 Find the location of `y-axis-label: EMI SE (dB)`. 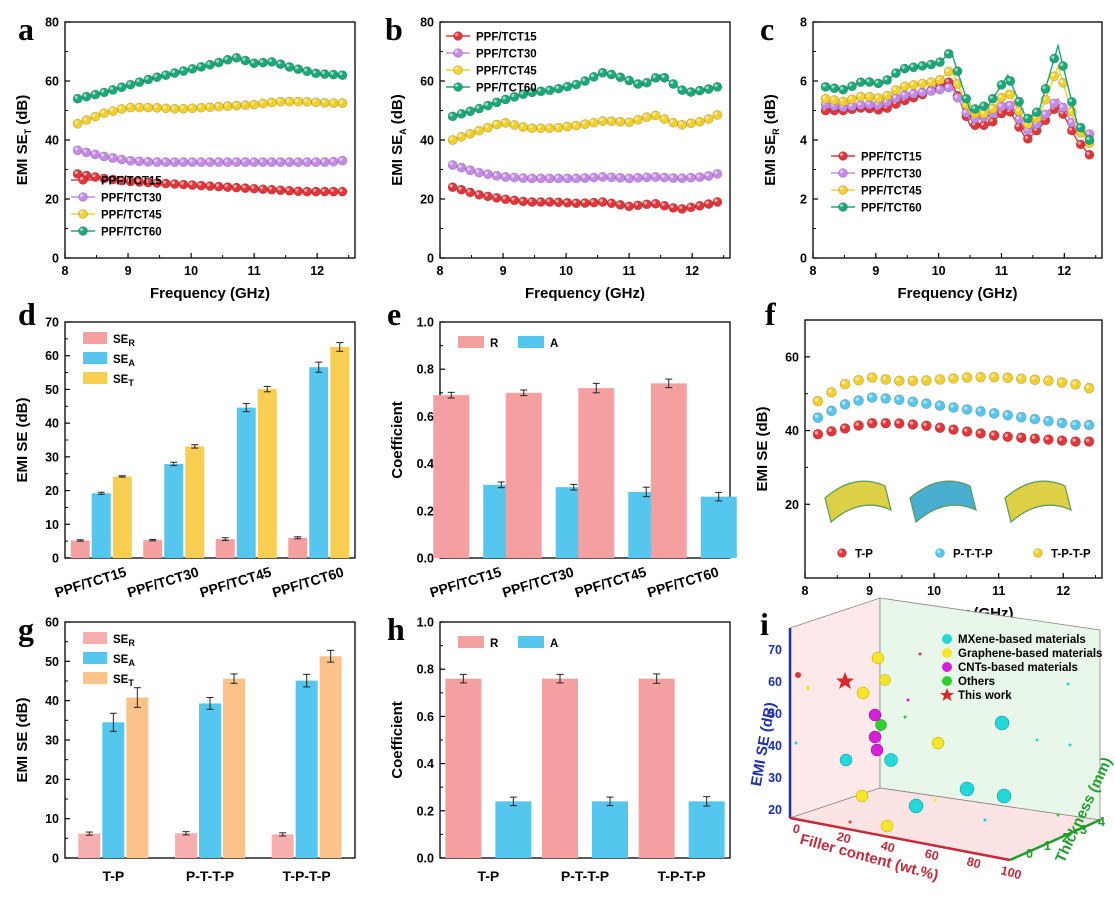

y-axis-label: EMI SE (dB) is located at coordinates (762, 448).